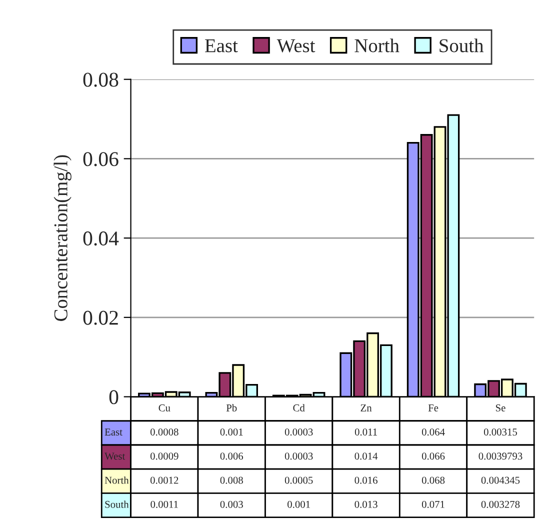 The height and width of the screenshot is (529, 545). What do you see at coordinates (500, 504) in the screenshot?
I see `data-label: 0.003278` at bounding box center [500, 504].